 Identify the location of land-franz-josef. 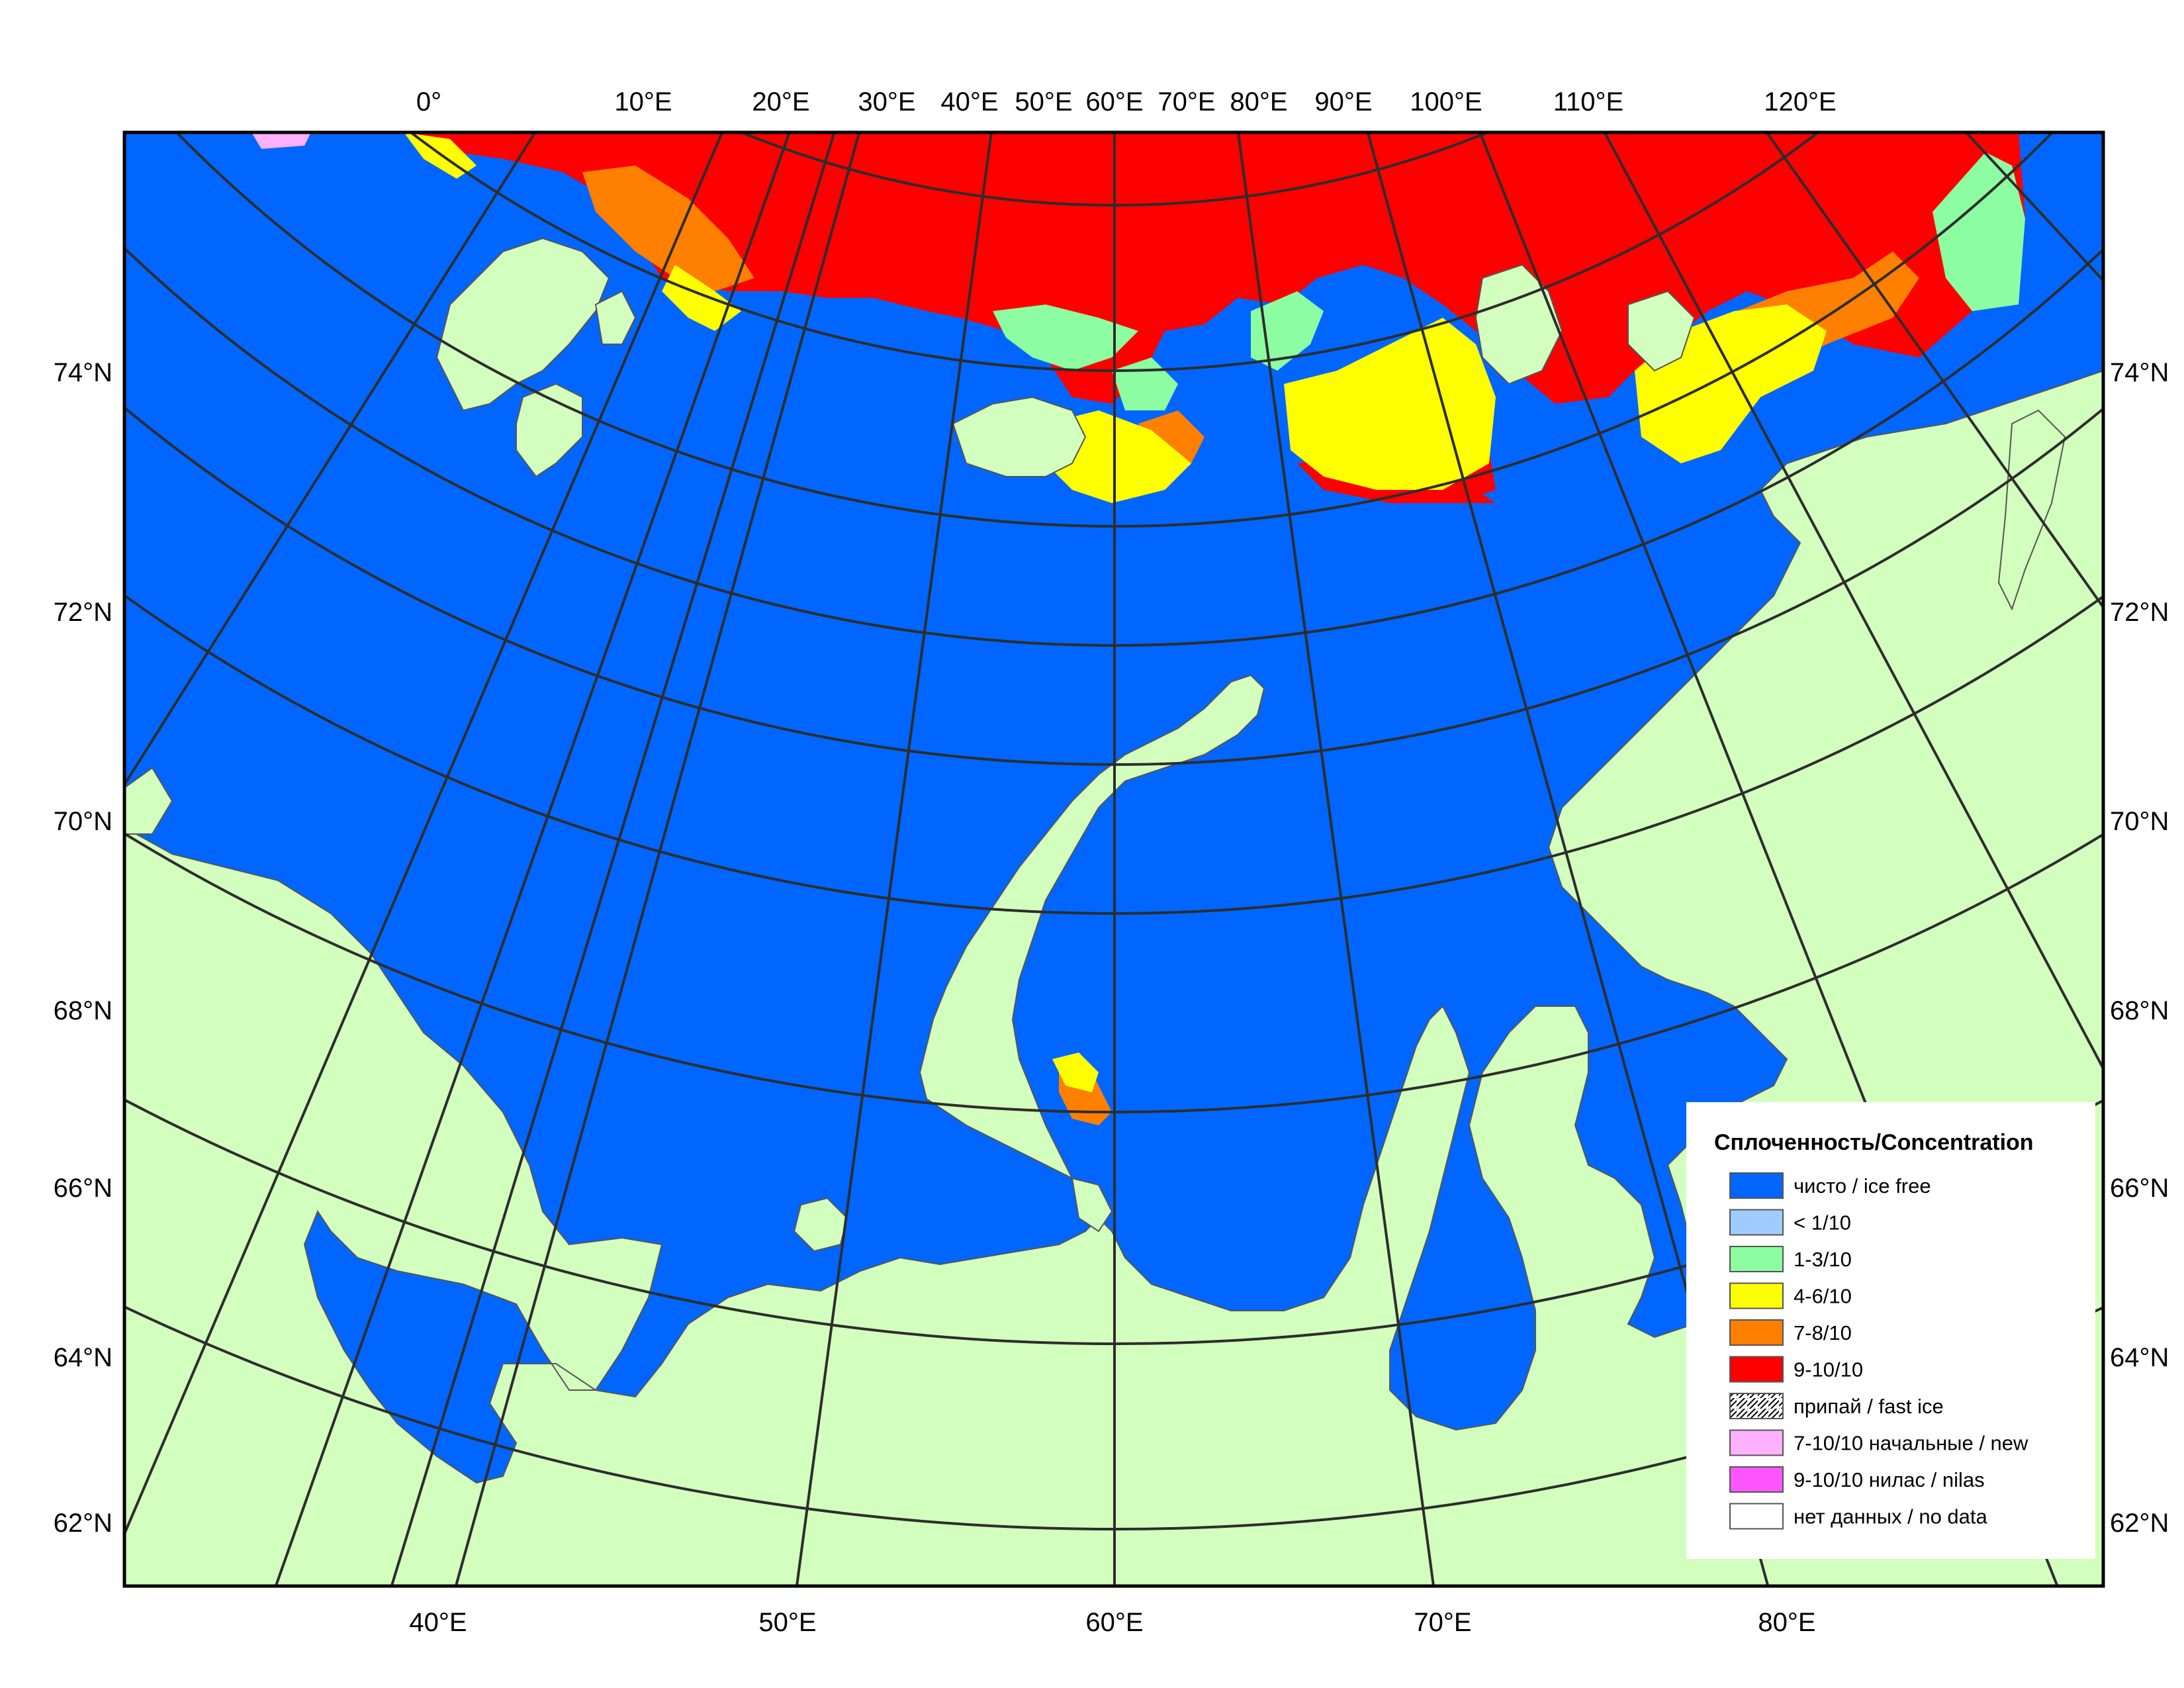
(1020, 436).